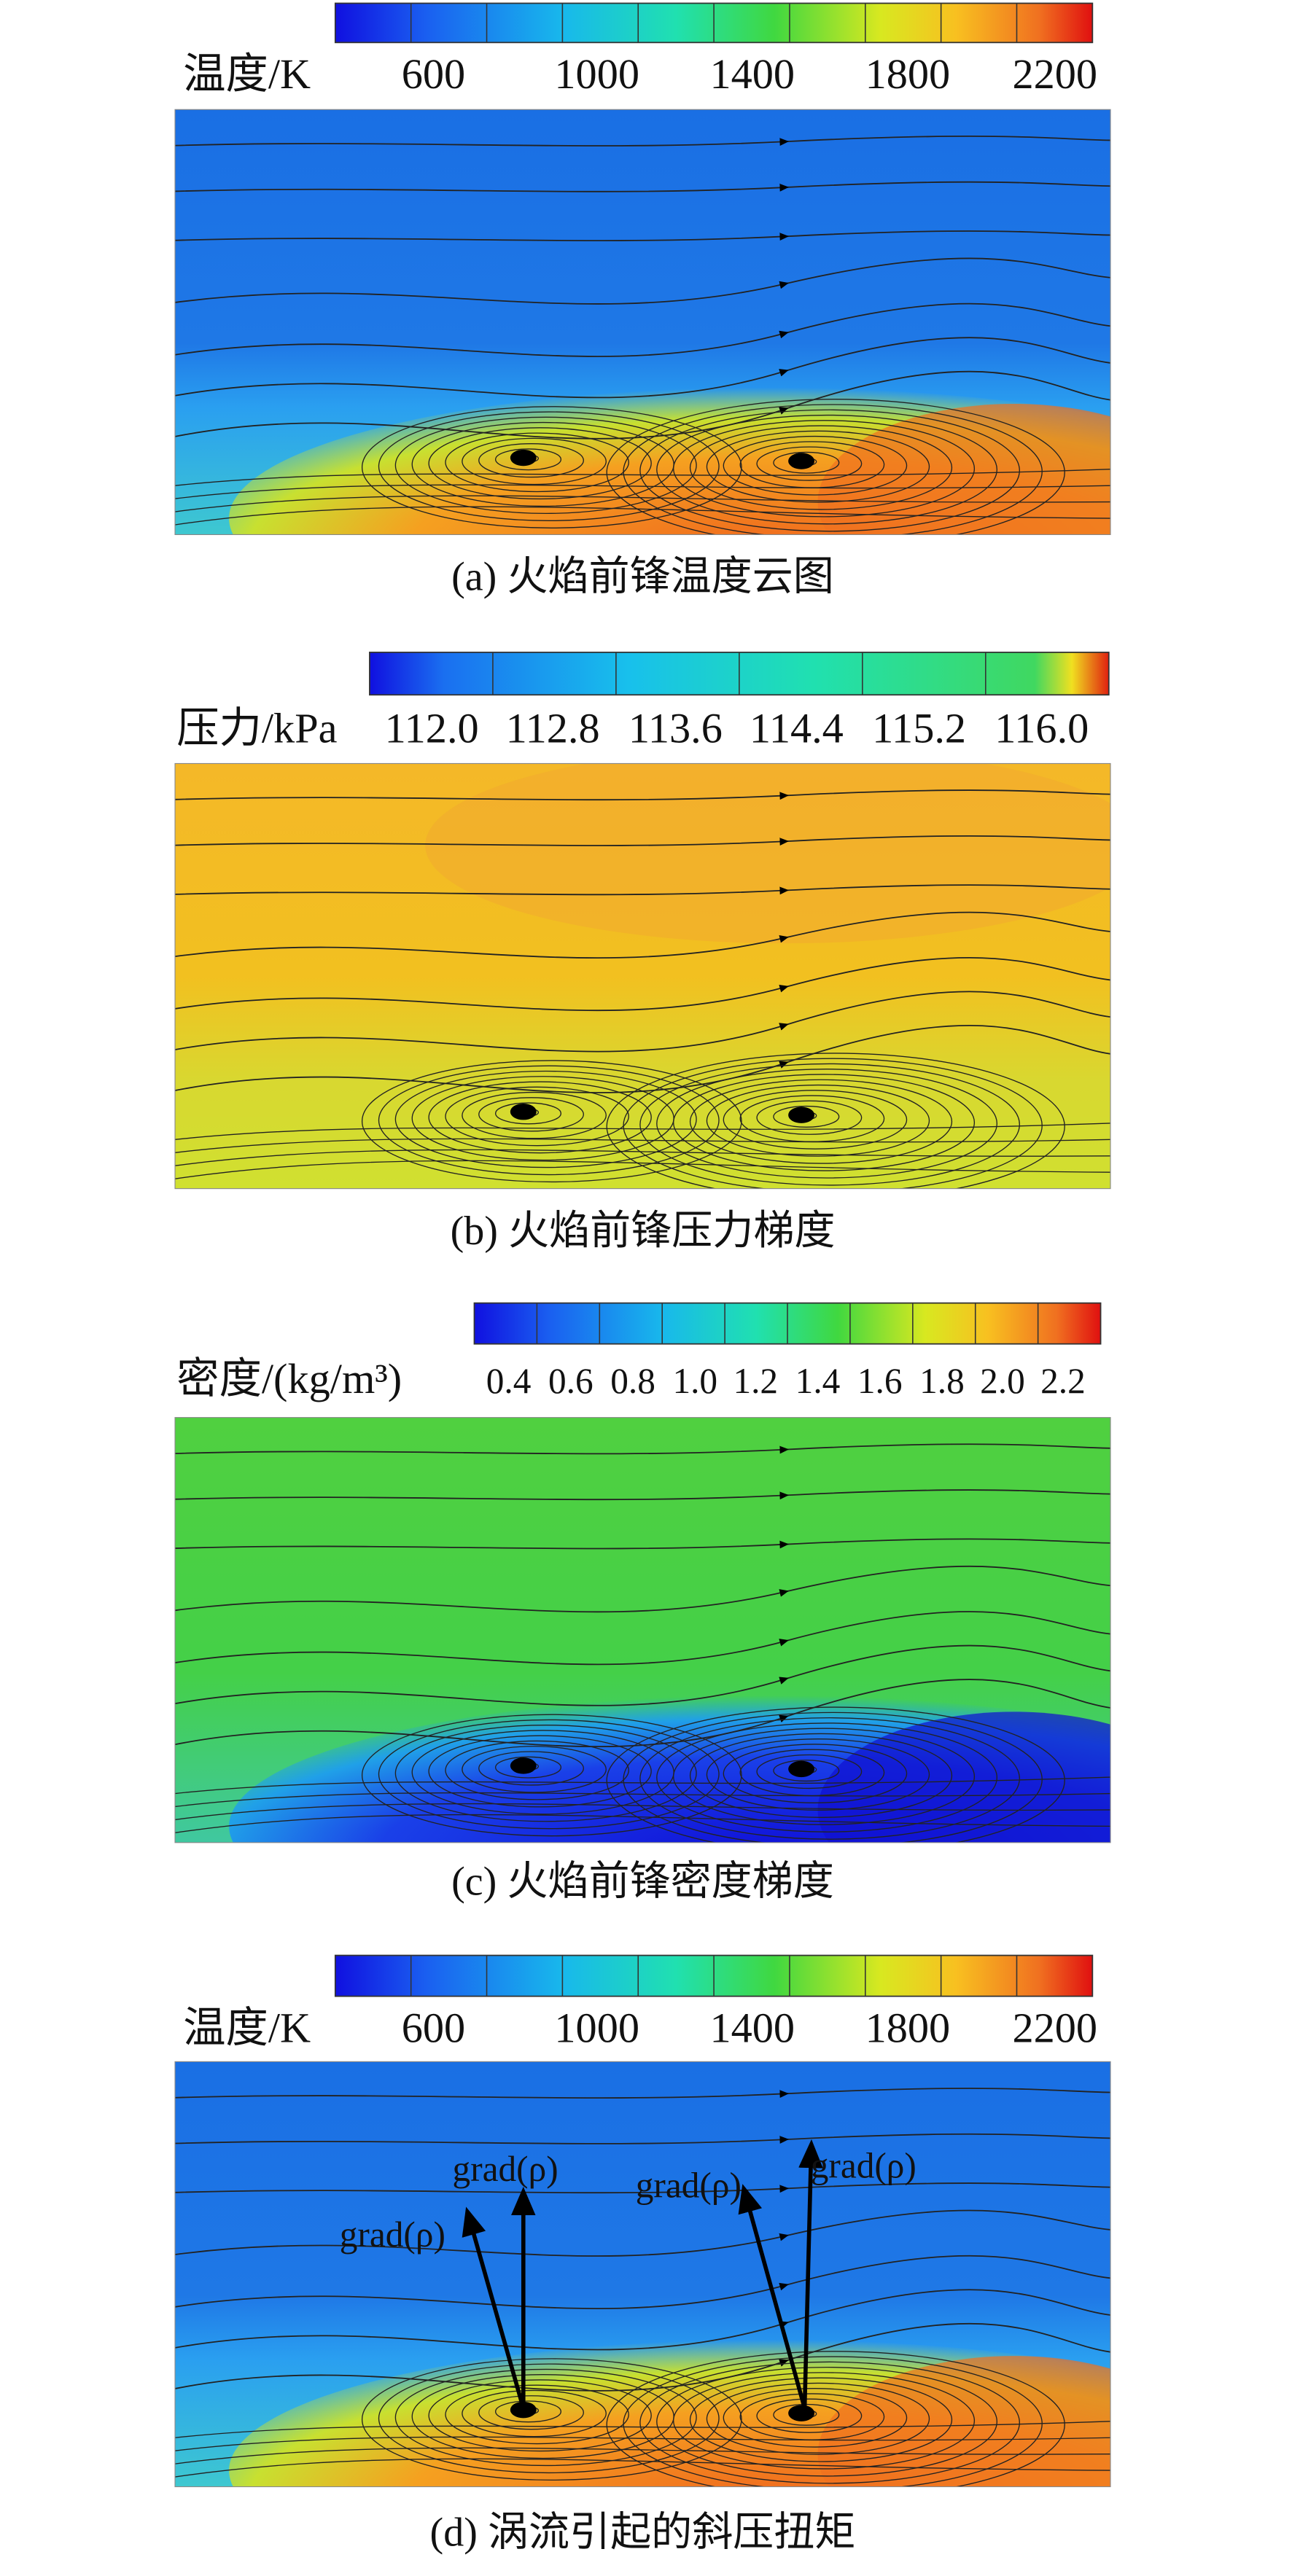 This screenshot has height=2576, width=1292. Describe the element at coordinates (247, 74) in the screenshot. I see `colorbar-label: 温度/K` at that location.